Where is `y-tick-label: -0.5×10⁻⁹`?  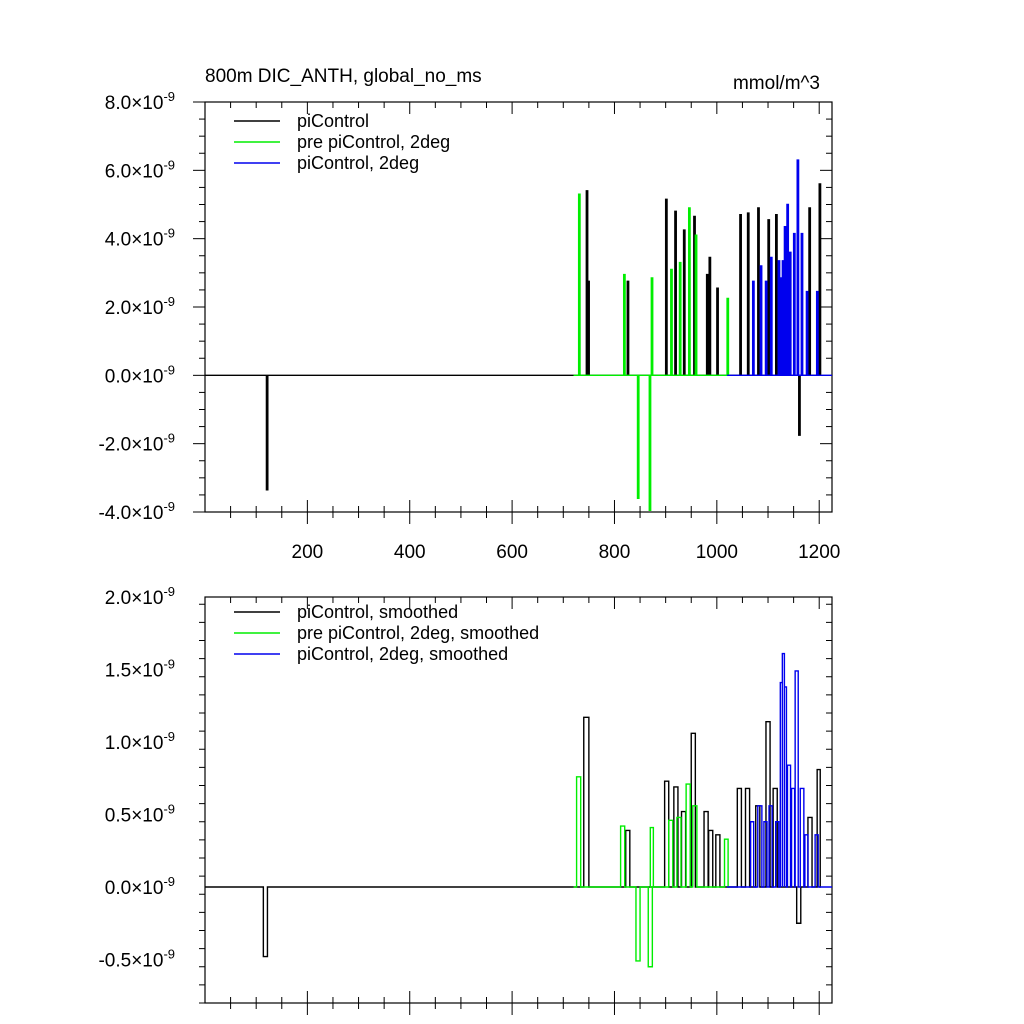
y-tick-label: -0.5×10⁻⁹ is located at coordinates (136, 959).